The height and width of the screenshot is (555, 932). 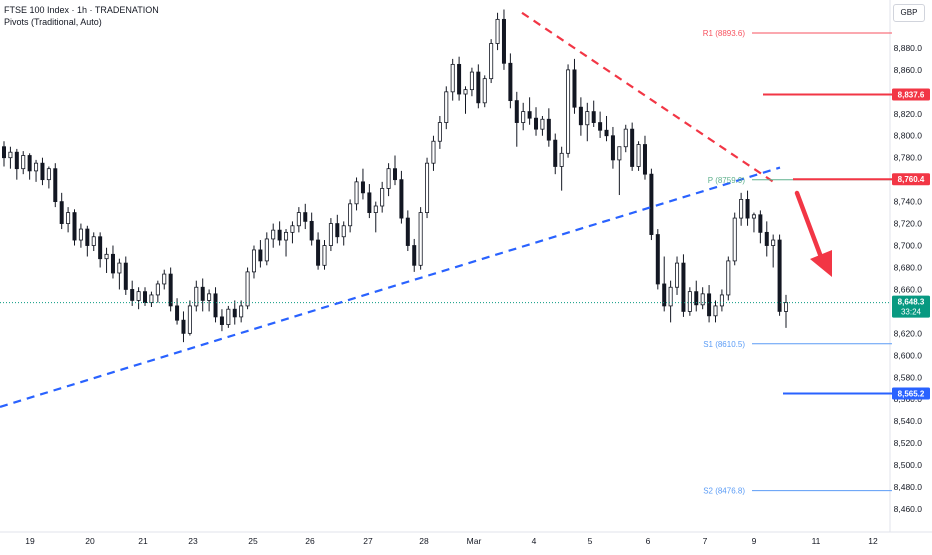 What do you see at coordinates (908, 267) in the screenshot?
I see `price-tick-label: 8,680.0` at bounding box center [908, 267].